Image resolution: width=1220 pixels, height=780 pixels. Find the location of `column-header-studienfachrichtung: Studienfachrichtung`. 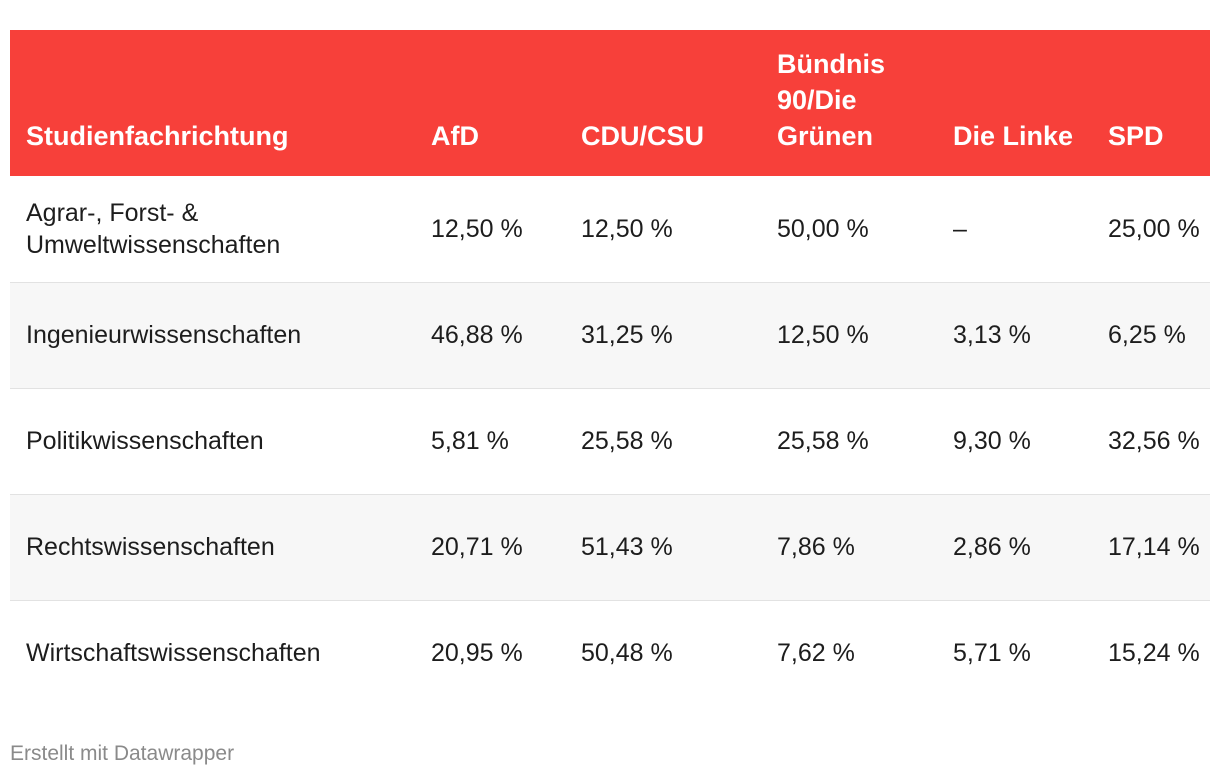

column-header-studienfachrichtung: Studienfachrichtung is located at coordinates (157, 136).